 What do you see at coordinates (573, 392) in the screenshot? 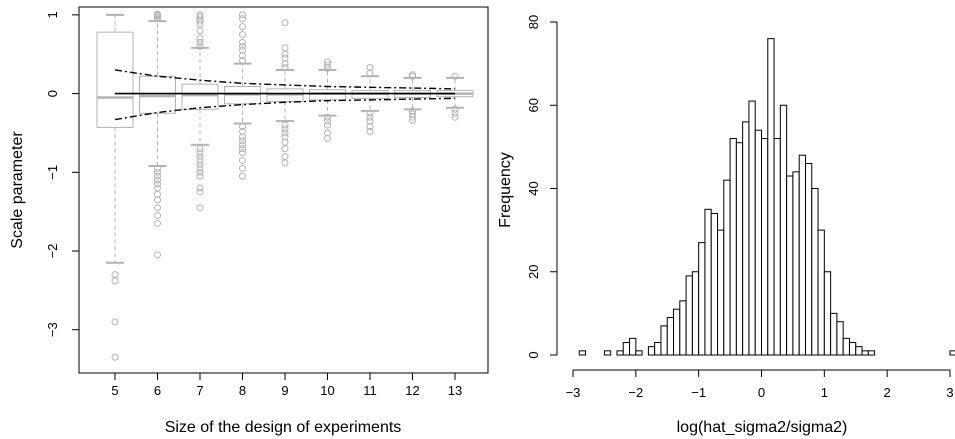
I see `x-tick-label: −3` at bounding box center [573, 392].